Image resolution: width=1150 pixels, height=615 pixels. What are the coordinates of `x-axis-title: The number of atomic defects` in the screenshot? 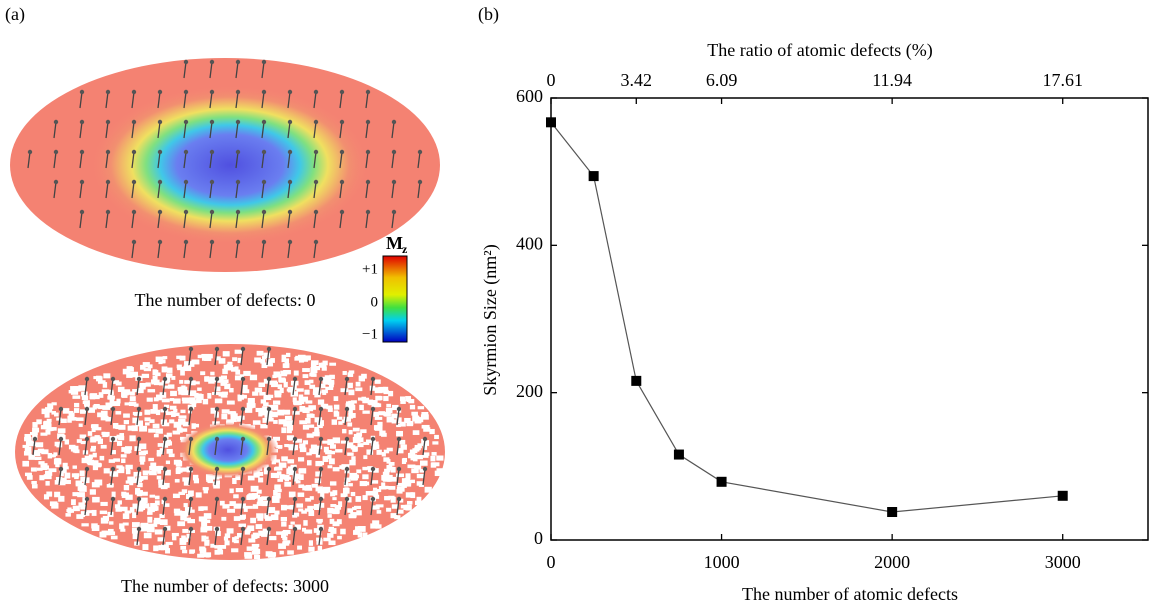 It's located at (850, 594).